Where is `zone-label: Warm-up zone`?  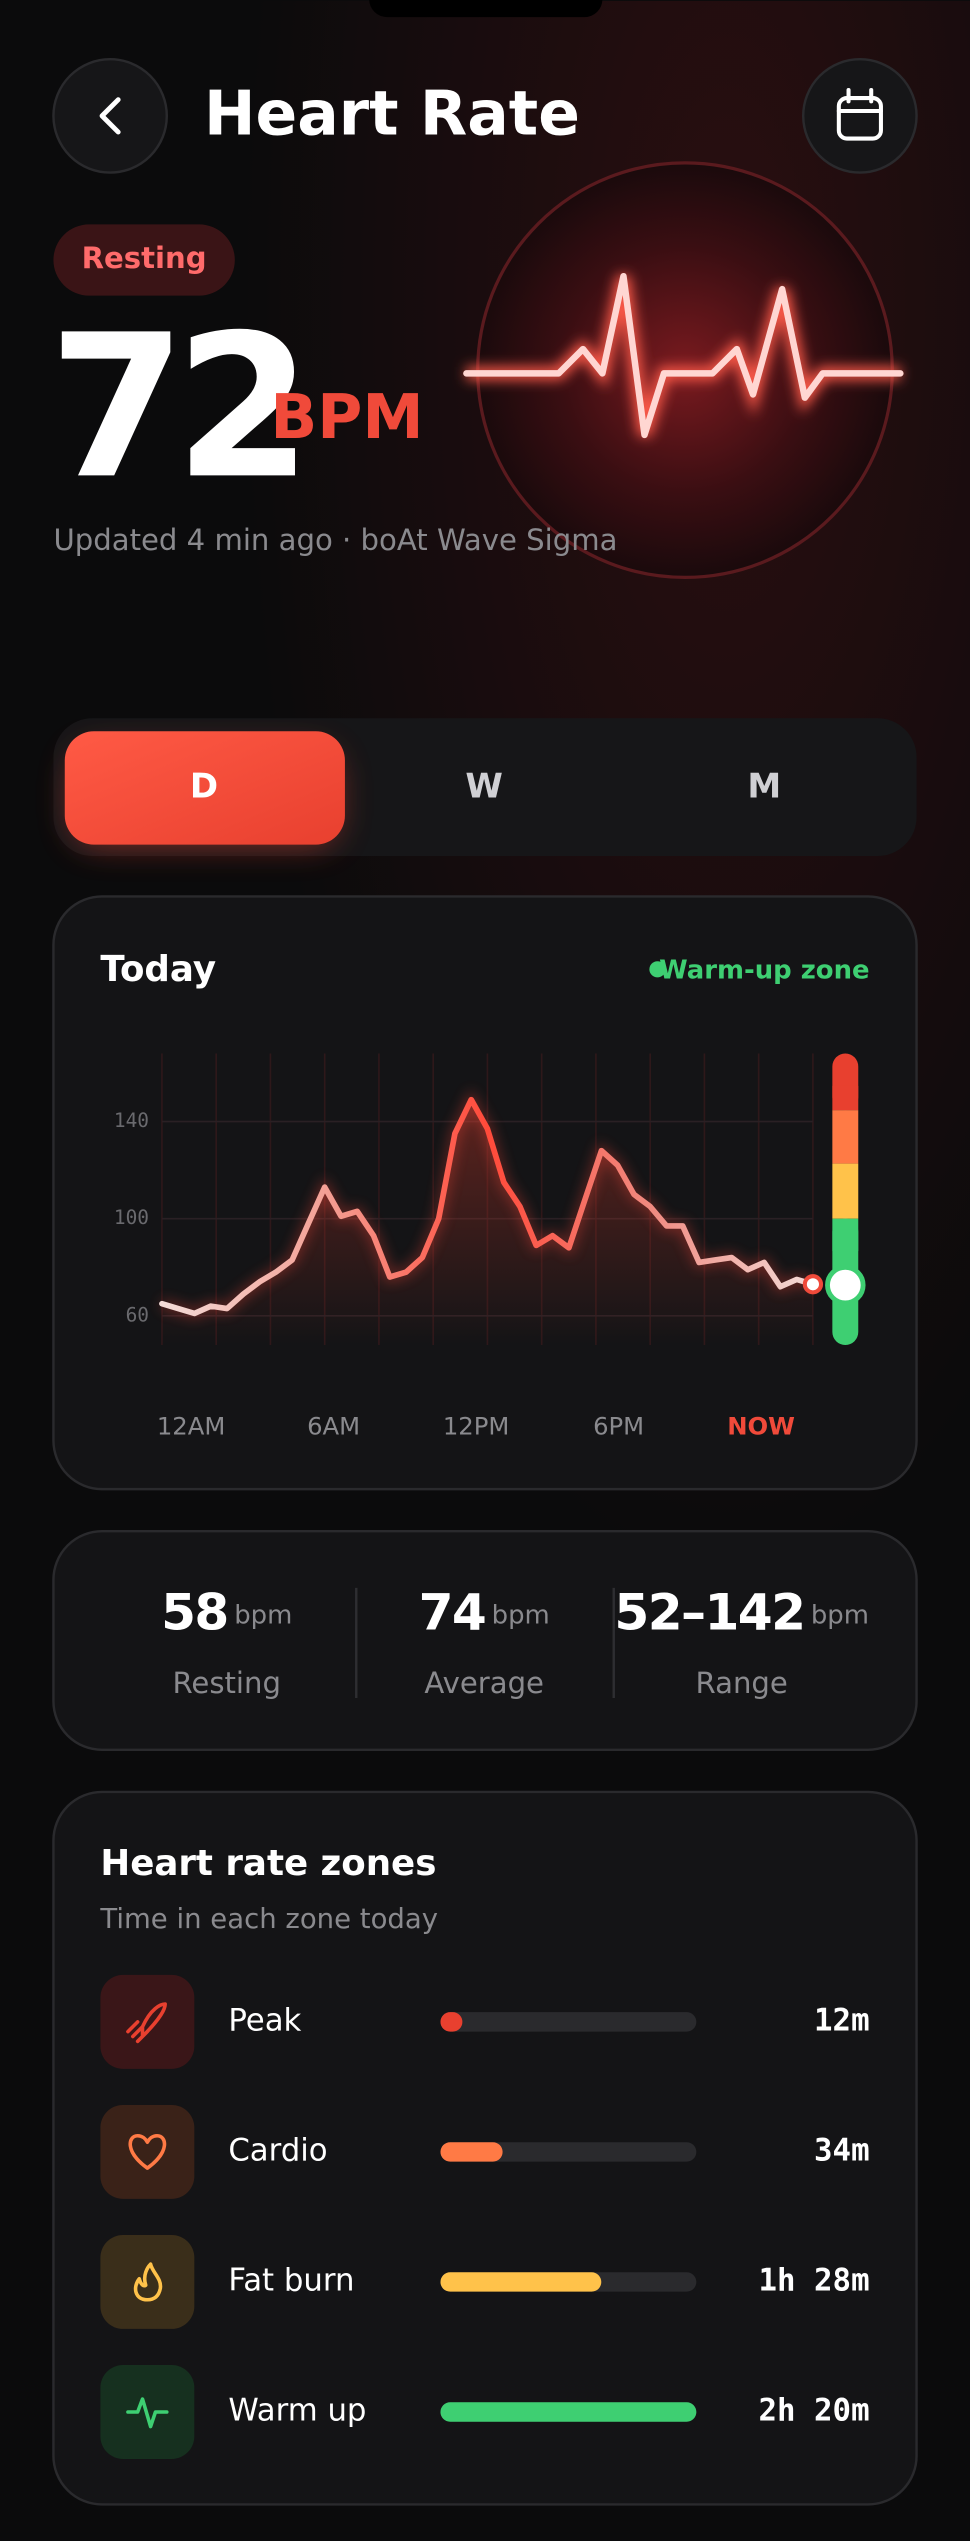 zone-label: Warm-up zone is located at coordinates (764, 970).